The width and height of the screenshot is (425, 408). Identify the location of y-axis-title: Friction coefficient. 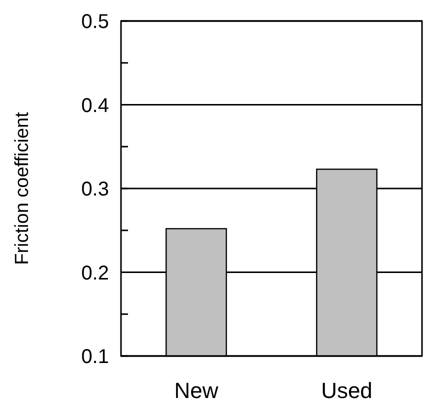
(22, 188).